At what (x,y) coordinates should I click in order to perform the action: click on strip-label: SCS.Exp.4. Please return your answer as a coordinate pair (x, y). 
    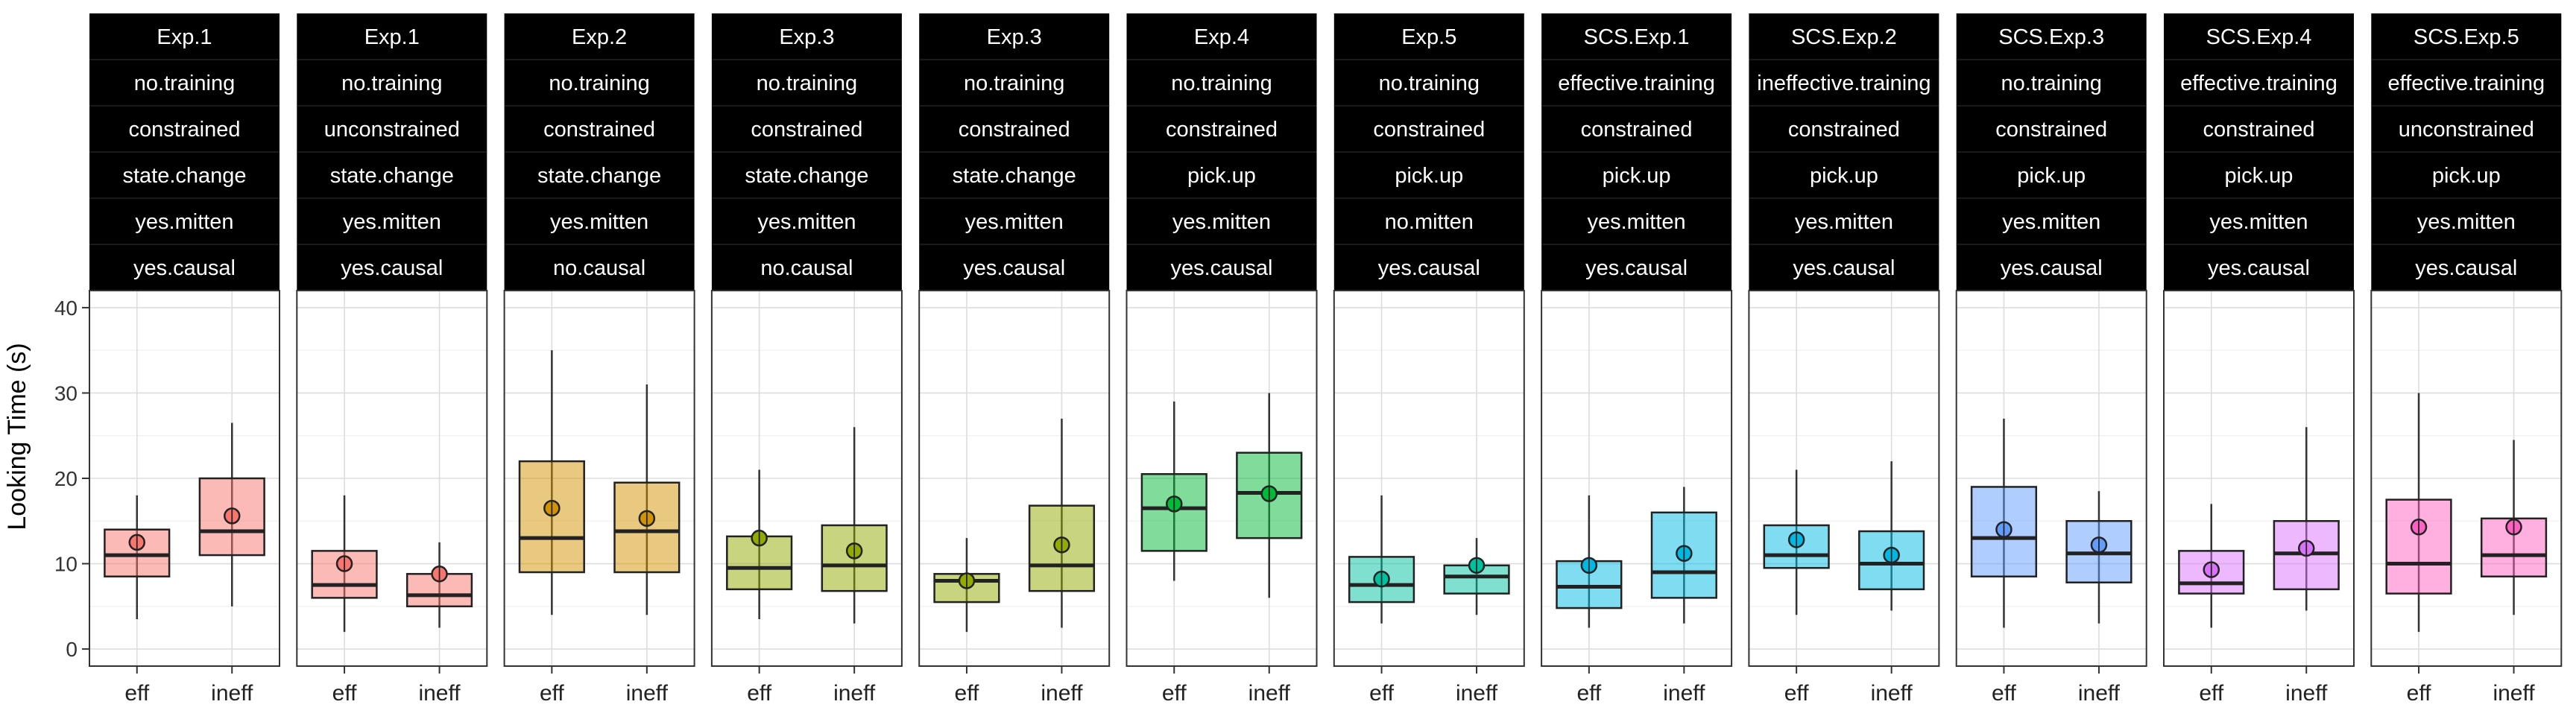
    Looking at the image, I should click on (2259, 37).